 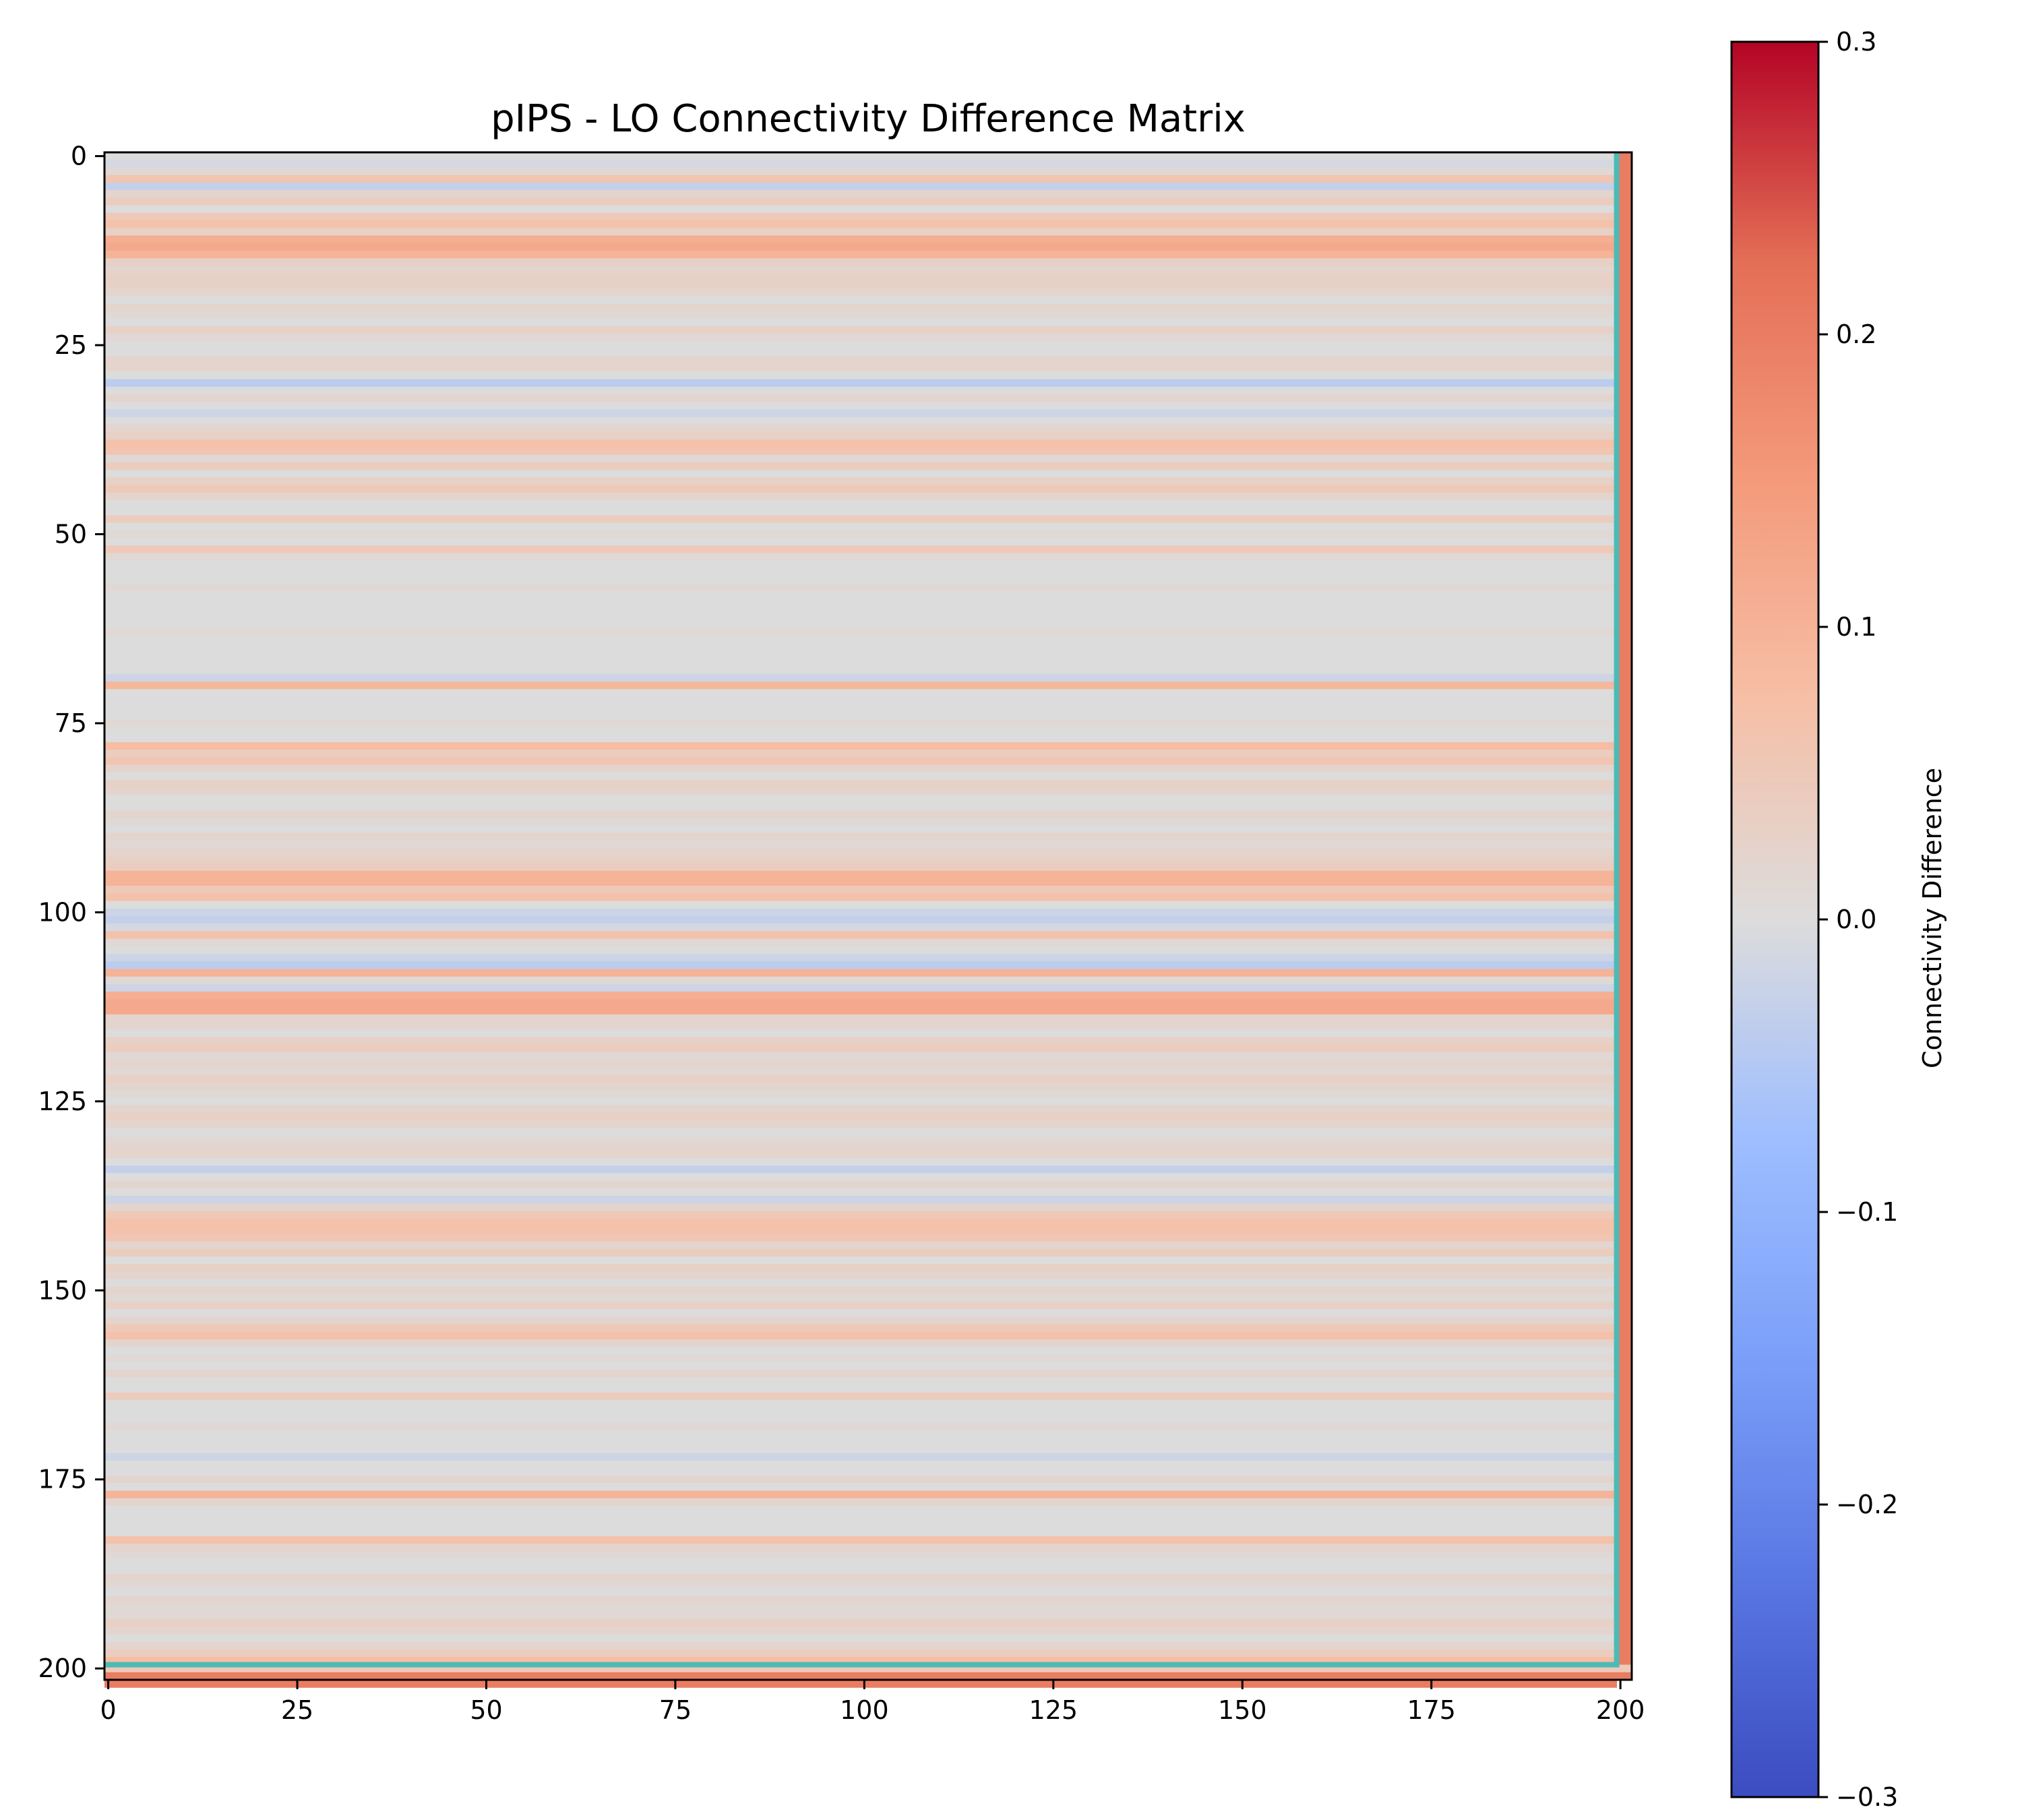 I want to click on colorbar-tick-label: 0.0, so click(x=1856, y=919).